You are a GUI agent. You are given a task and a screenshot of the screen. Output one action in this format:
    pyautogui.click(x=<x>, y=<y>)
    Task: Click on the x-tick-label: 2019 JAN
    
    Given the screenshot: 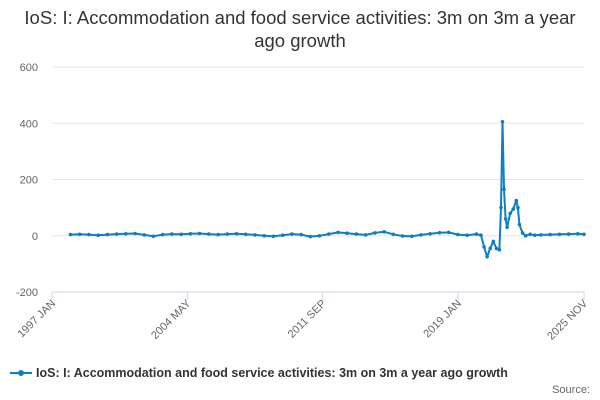 What is the action you would take?
    pyautogui.click(x=442, y=319)
    